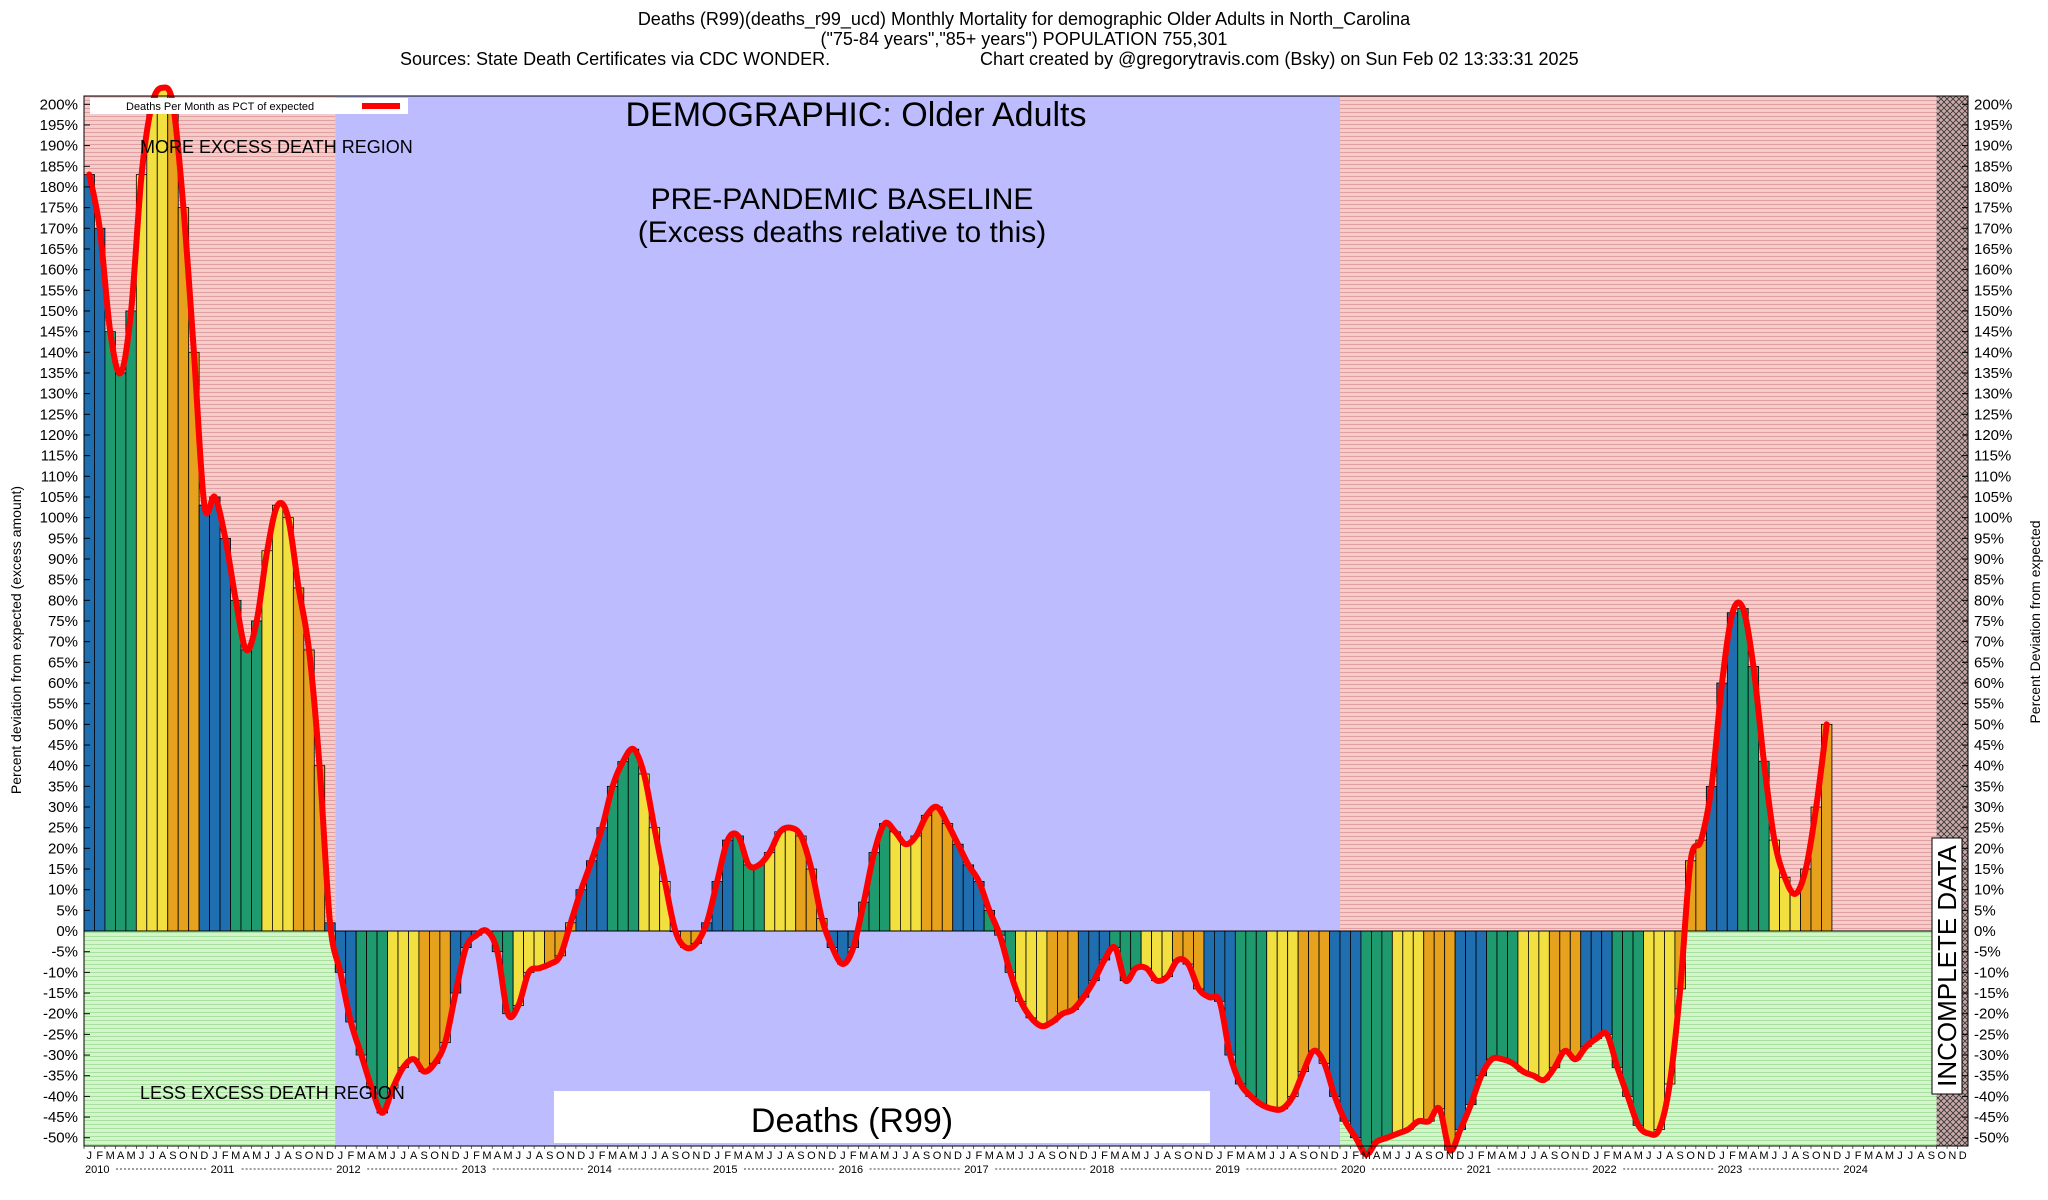 The image size is (2048, 1200). Describe the element at coordinates (1989, 704) in the screenshot. I see `y-tick-label-right: 55%` at that location.